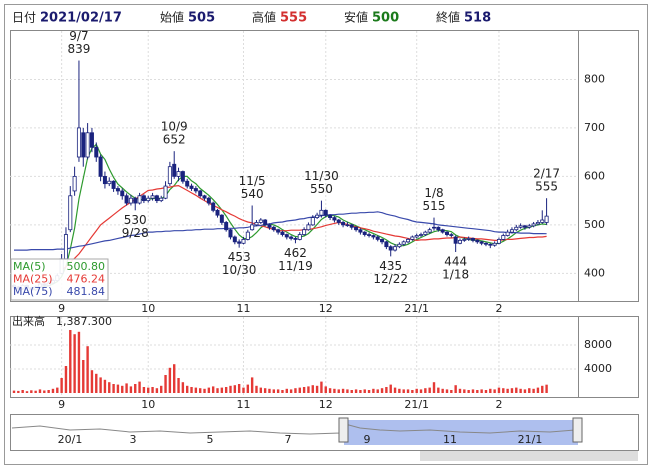 The width and height of the screenshot is (653, 474). I want to click on y-tick-label: 400, so click(594, 272).